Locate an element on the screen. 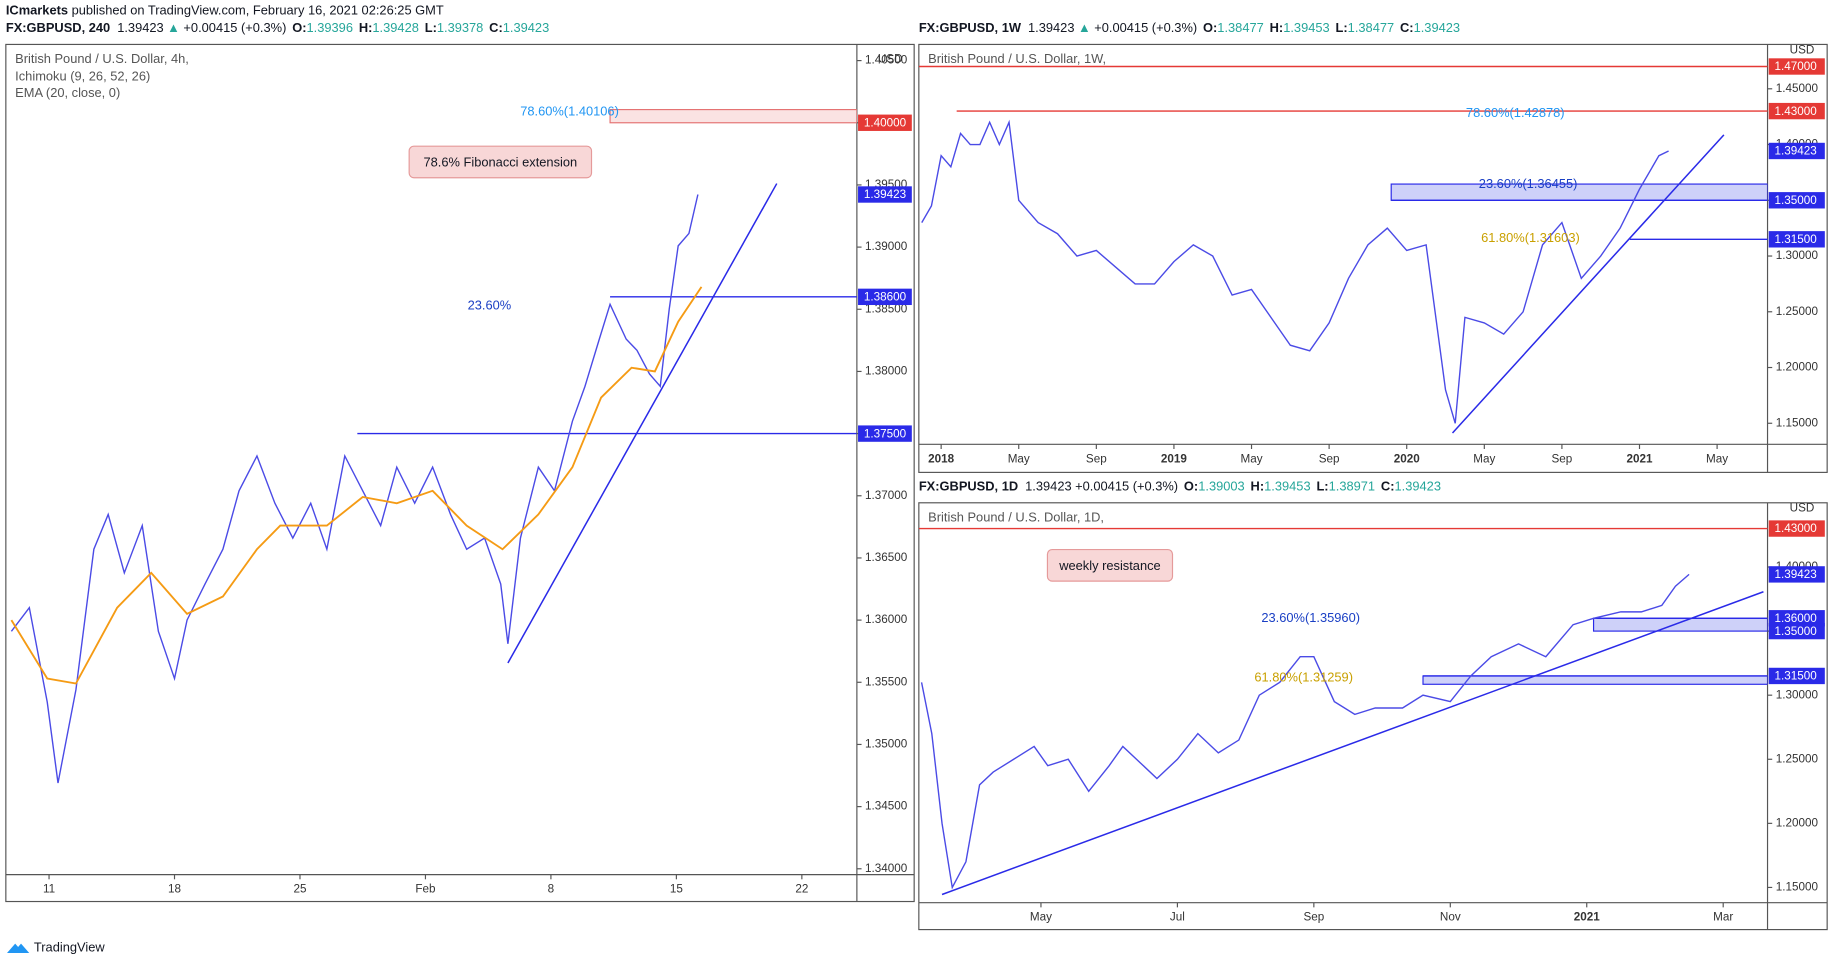 This screenshot has width=1833, height=967. fib-label: 23.60%(1.36455) is located at coordinates (1528, 183).